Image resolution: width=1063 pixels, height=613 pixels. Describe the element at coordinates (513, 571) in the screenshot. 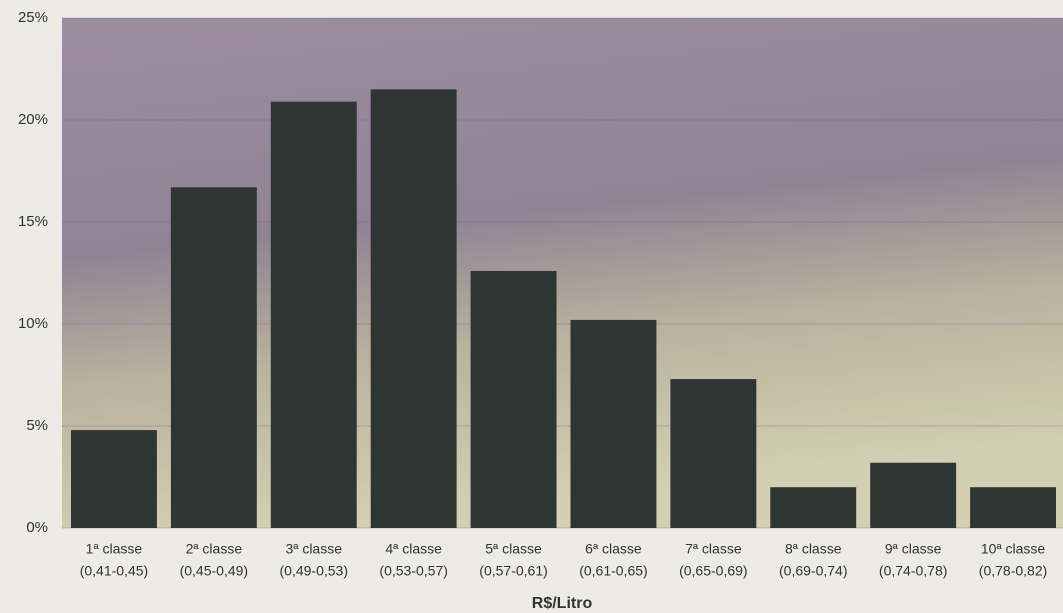

I see `x-tick-label: (0,57-0,61)` at that location.